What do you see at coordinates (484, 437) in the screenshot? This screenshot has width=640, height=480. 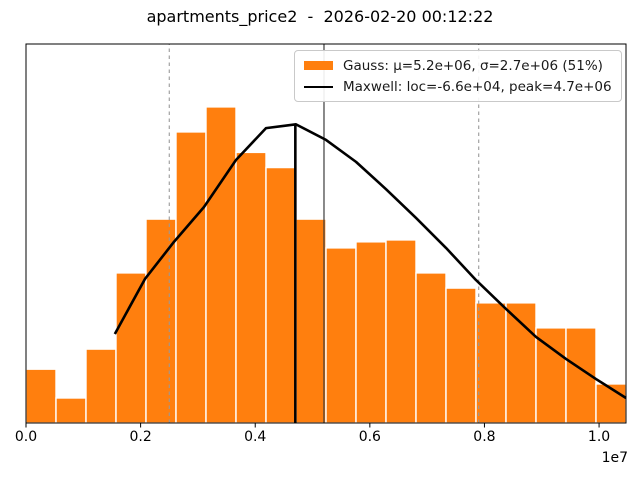 I see `x-tick-label: 0.8` at bounding box center [484, 437].